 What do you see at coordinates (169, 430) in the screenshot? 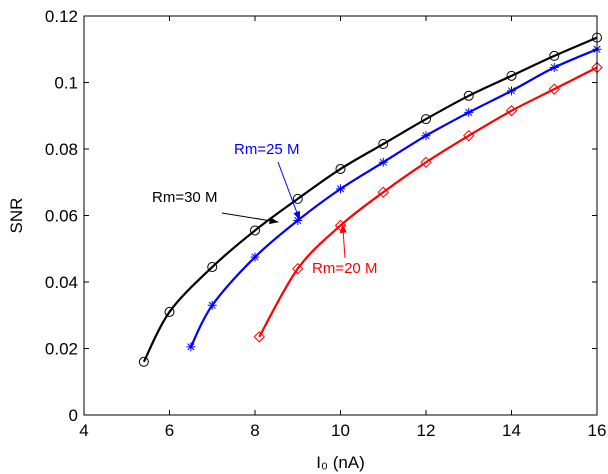
I see `x-tick-label: 6` at bounding box center [169, 430].